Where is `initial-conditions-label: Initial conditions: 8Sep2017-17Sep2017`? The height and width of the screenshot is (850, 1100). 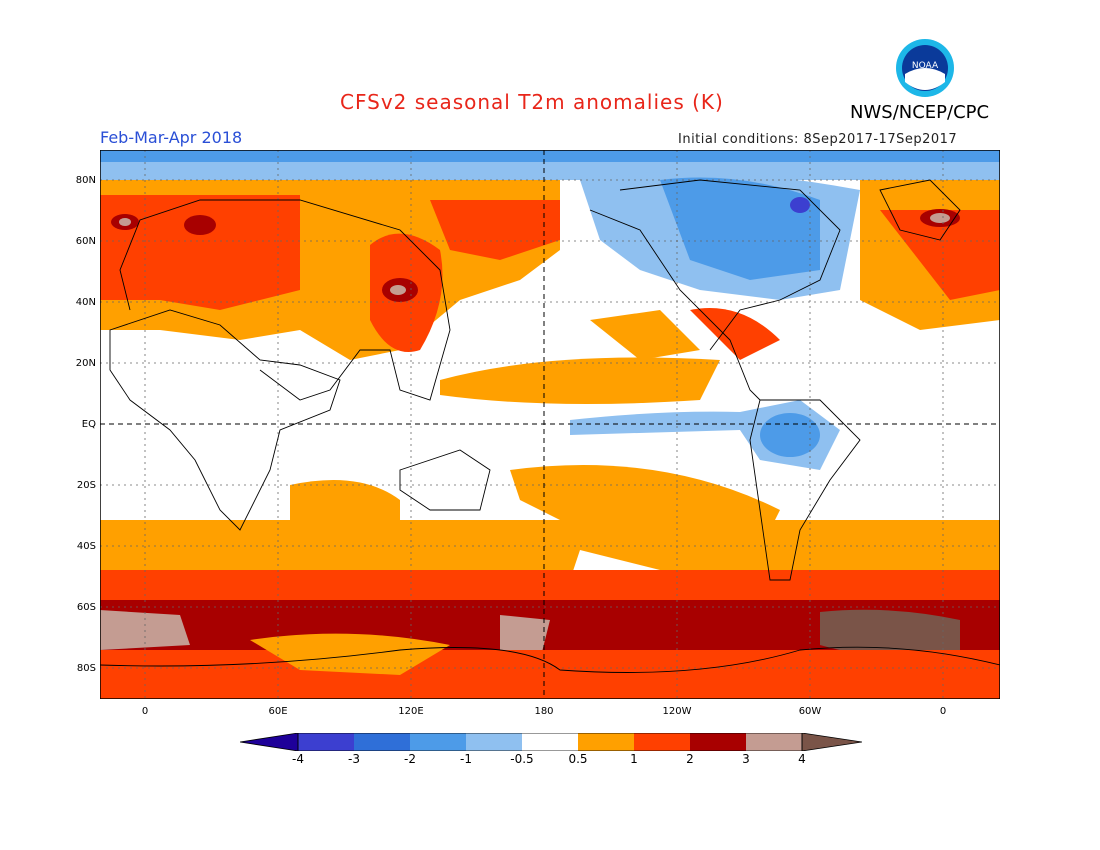 initial-conditions-label: Initial conditions: 8Sep2017-17Sep2017 is located at coordinates (818, 139).